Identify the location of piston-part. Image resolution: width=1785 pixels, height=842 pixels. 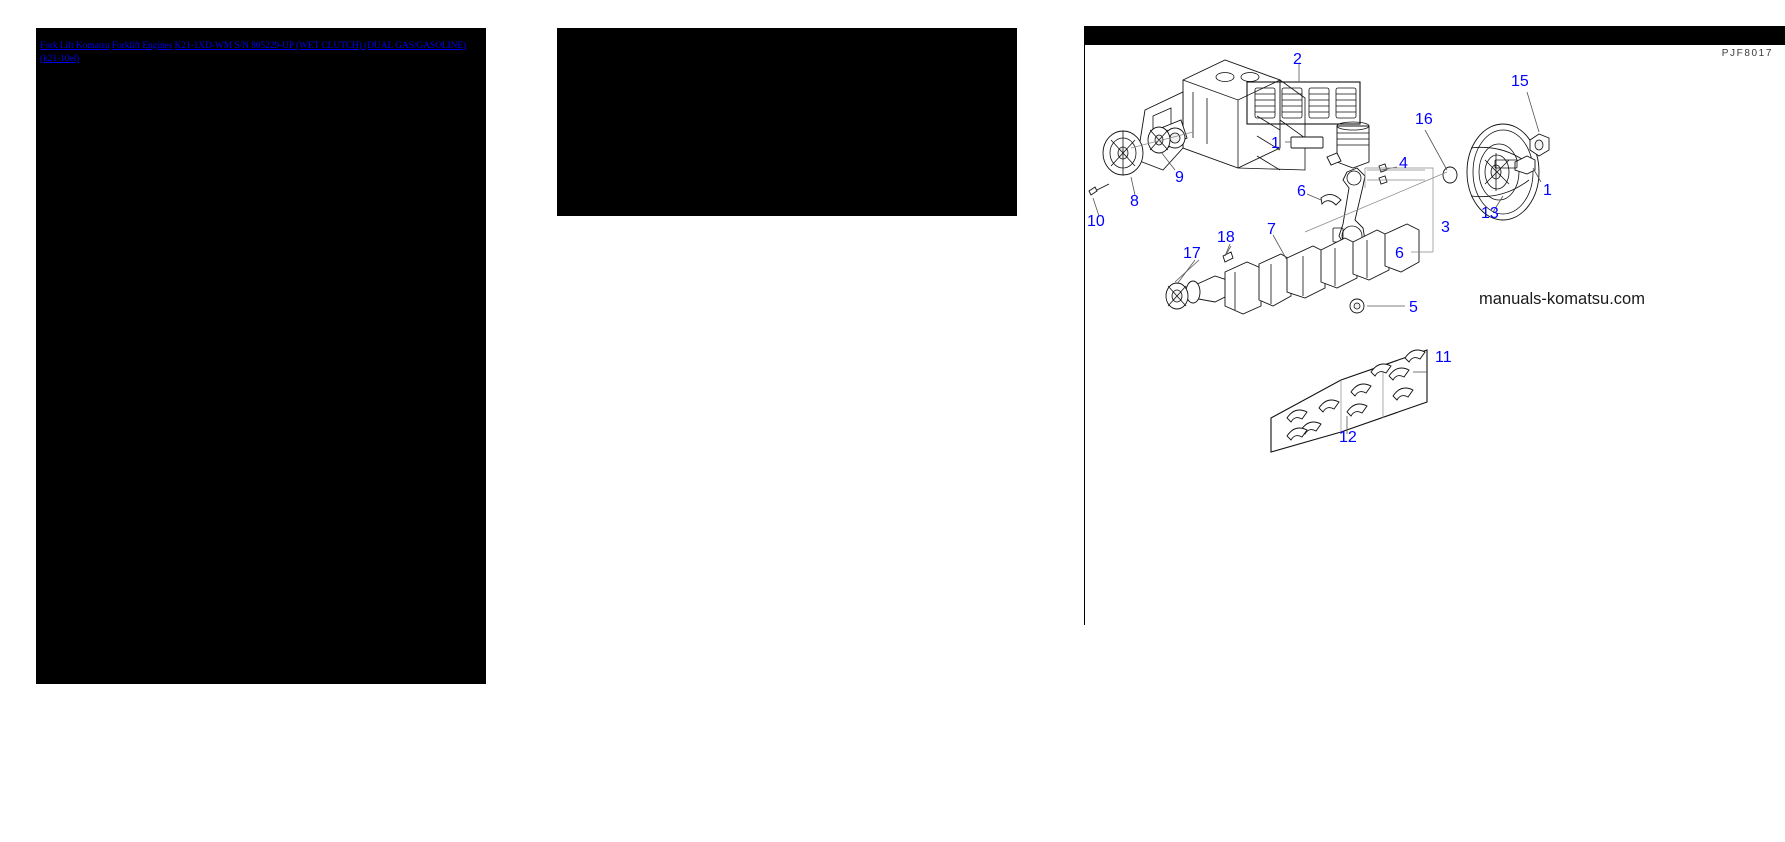
(1330, 145).